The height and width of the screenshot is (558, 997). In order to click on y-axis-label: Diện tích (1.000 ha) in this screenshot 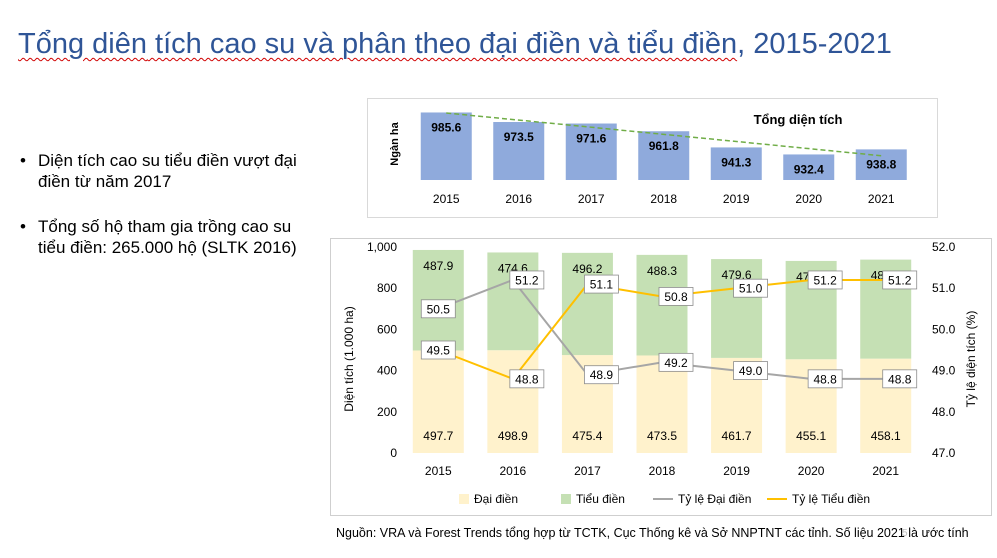, I will do `click(349, 358)`.